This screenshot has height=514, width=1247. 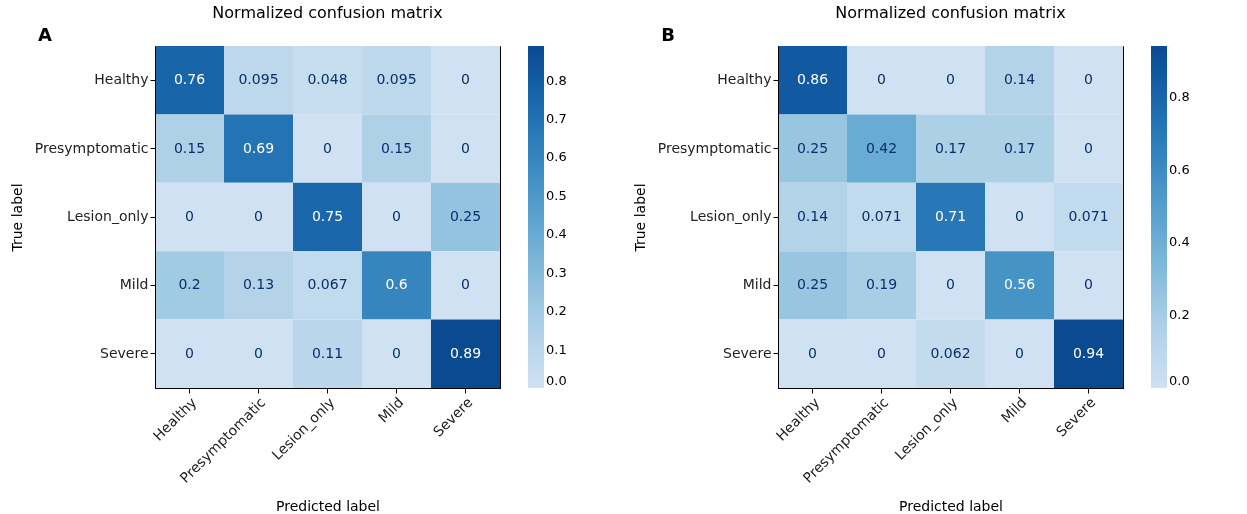 I want to click on data-label: 0.71, so click(x=950, y=216).